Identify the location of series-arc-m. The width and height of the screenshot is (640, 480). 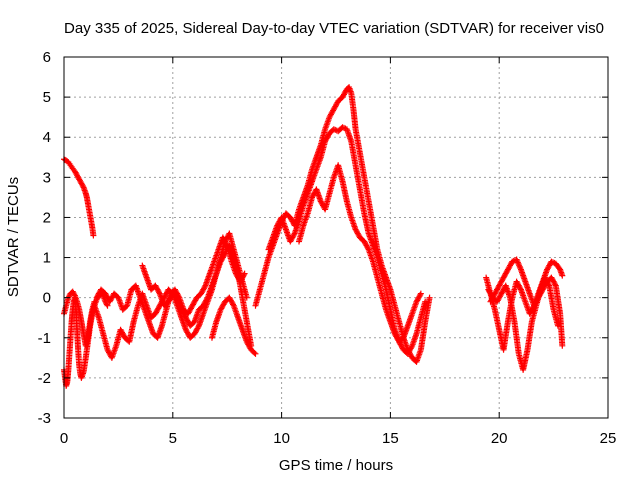
(523, 323).